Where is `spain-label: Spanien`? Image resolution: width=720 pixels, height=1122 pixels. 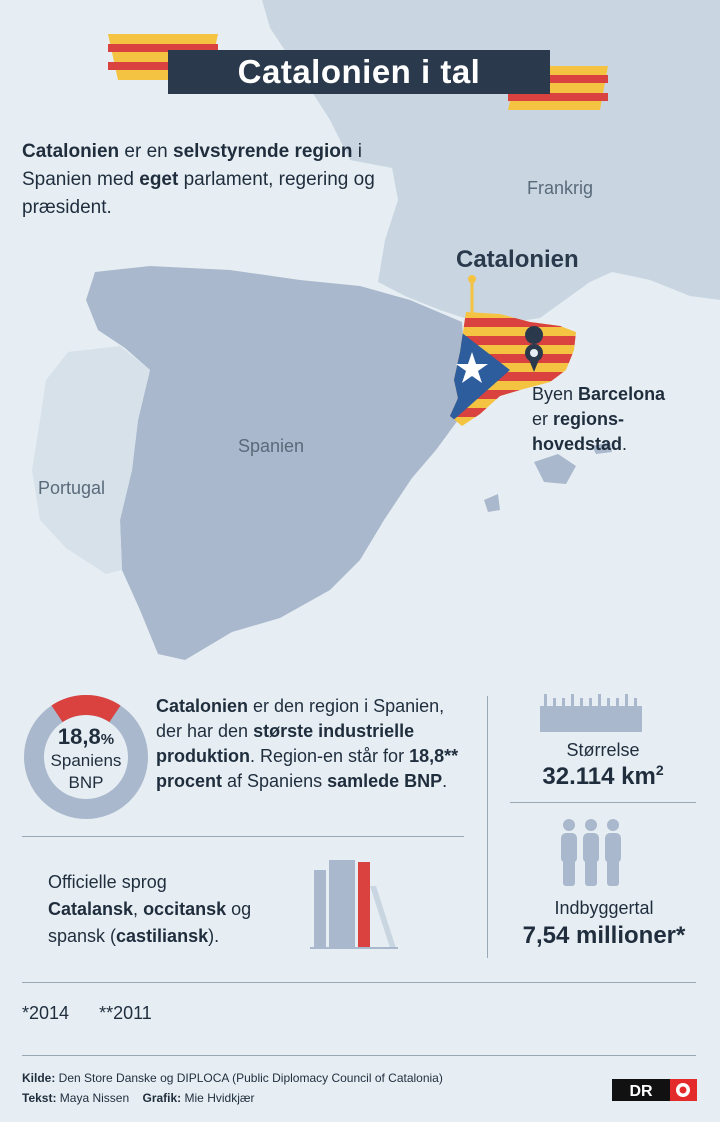
spain-label: Spanien is located at coordinates (271, 446).